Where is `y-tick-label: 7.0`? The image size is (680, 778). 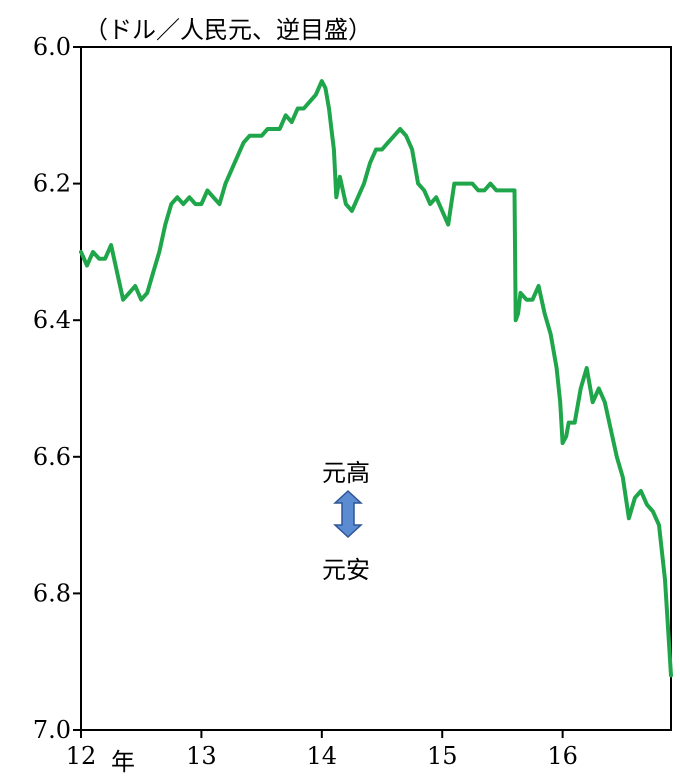
y-tick-label: 7.0 is located at coordinates (52, 730).